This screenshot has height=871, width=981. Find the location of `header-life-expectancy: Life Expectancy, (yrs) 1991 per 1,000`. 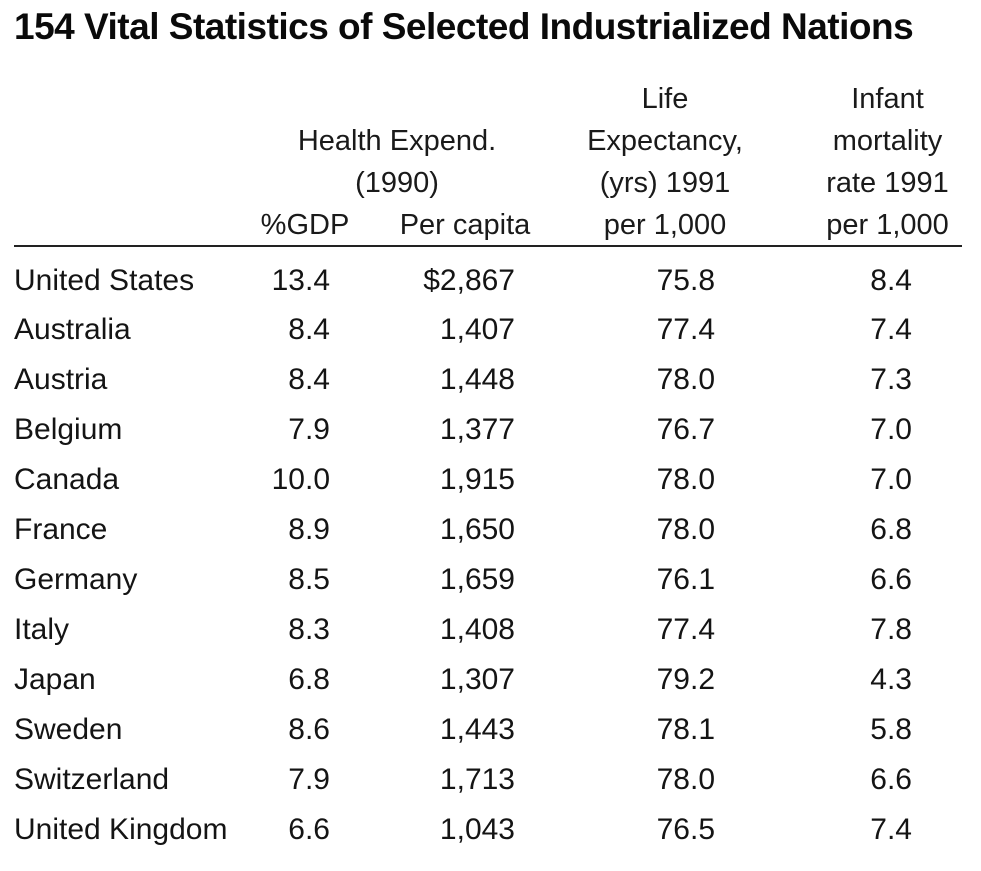

header-life-expectancy: Life Expectancy, (yrs) 1991 per 1,000 is located at coordinates (665, 162).